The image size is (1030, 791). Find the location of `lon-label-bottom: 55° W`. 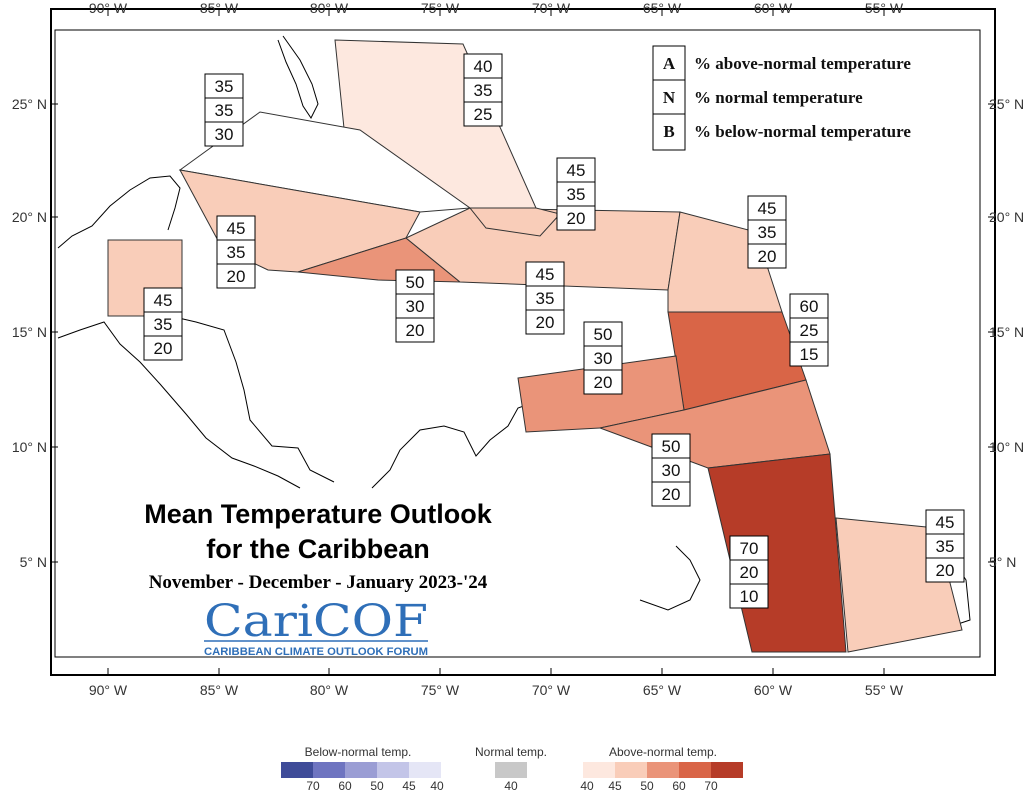

lon-label-bottom: 55° W is located at coordinates (884, 690).